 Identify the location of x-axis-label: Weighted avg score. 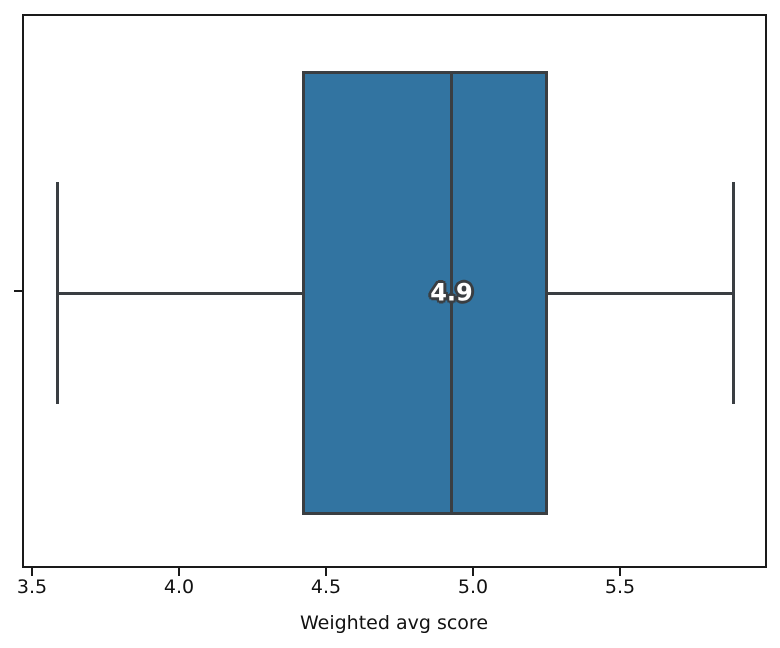
(394, 623).